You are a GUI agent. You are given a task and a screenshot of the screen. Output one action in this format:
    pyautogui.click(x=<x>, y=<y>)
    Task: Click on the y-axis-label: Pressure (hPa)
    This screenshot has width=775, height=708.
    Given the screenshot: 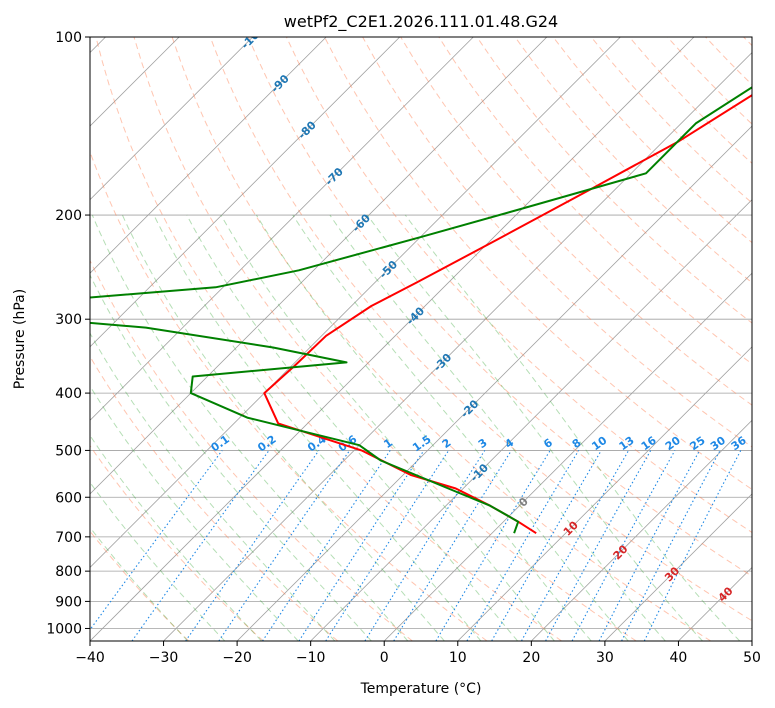 What is the action you would take?
    pyautogui.click(x=20, y=339)
    